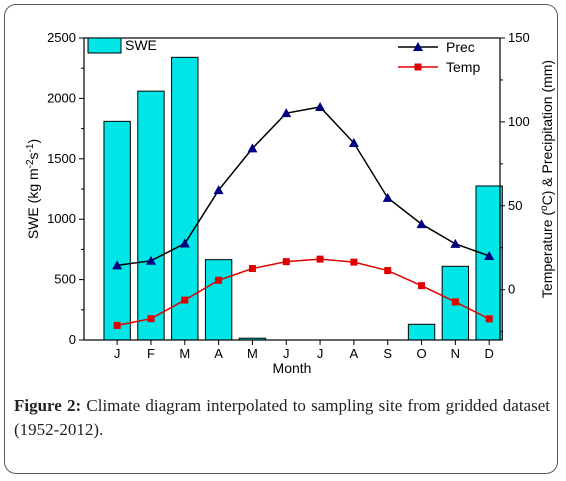 Image resolution: width=566 pixels, height=481 pixels. What do you see at coordinates (61, 218) in the screenshot?
I see `left-tick-label: 1000` at bounding box center [61, 218].